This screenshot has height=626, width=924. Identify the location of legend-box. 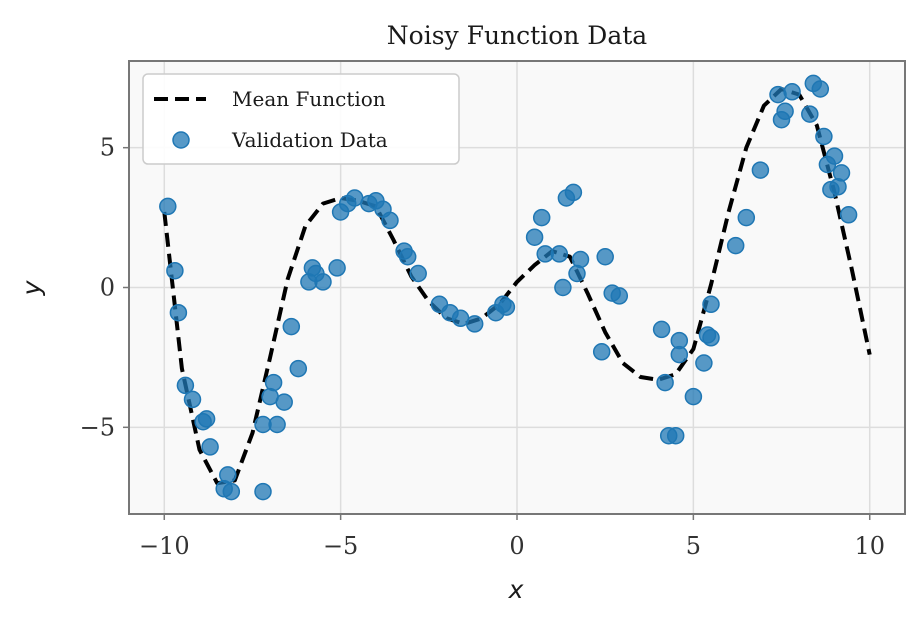
(301, 119).